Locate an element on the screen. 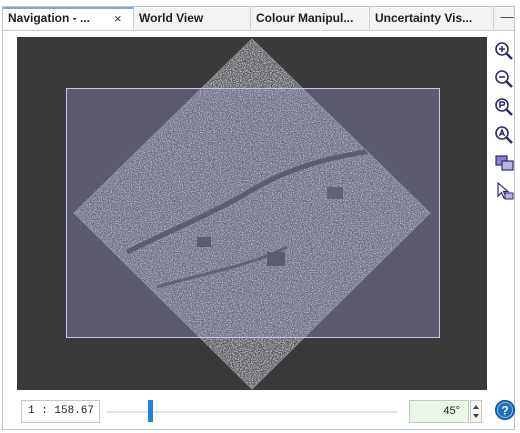 The height and width of the screenshot is (433, 520). zoom-all-icon is located at coordinates (505, 136).